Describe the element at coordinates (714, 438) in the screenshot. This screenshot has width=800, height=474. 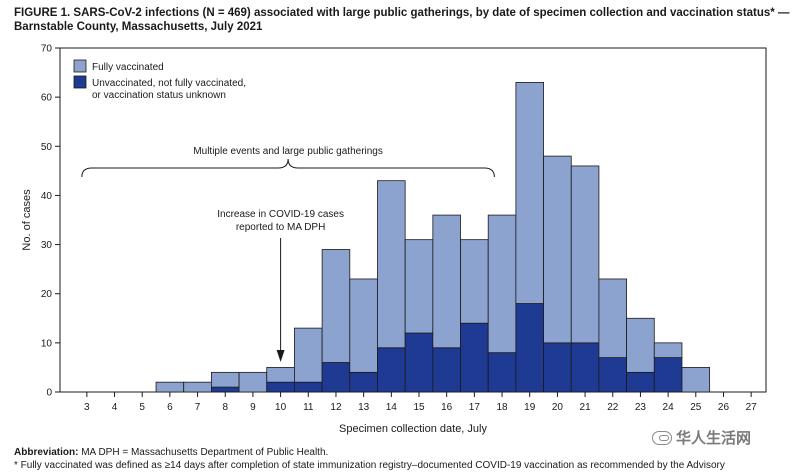
I see `watermark-text: 华人生活网` at that location.